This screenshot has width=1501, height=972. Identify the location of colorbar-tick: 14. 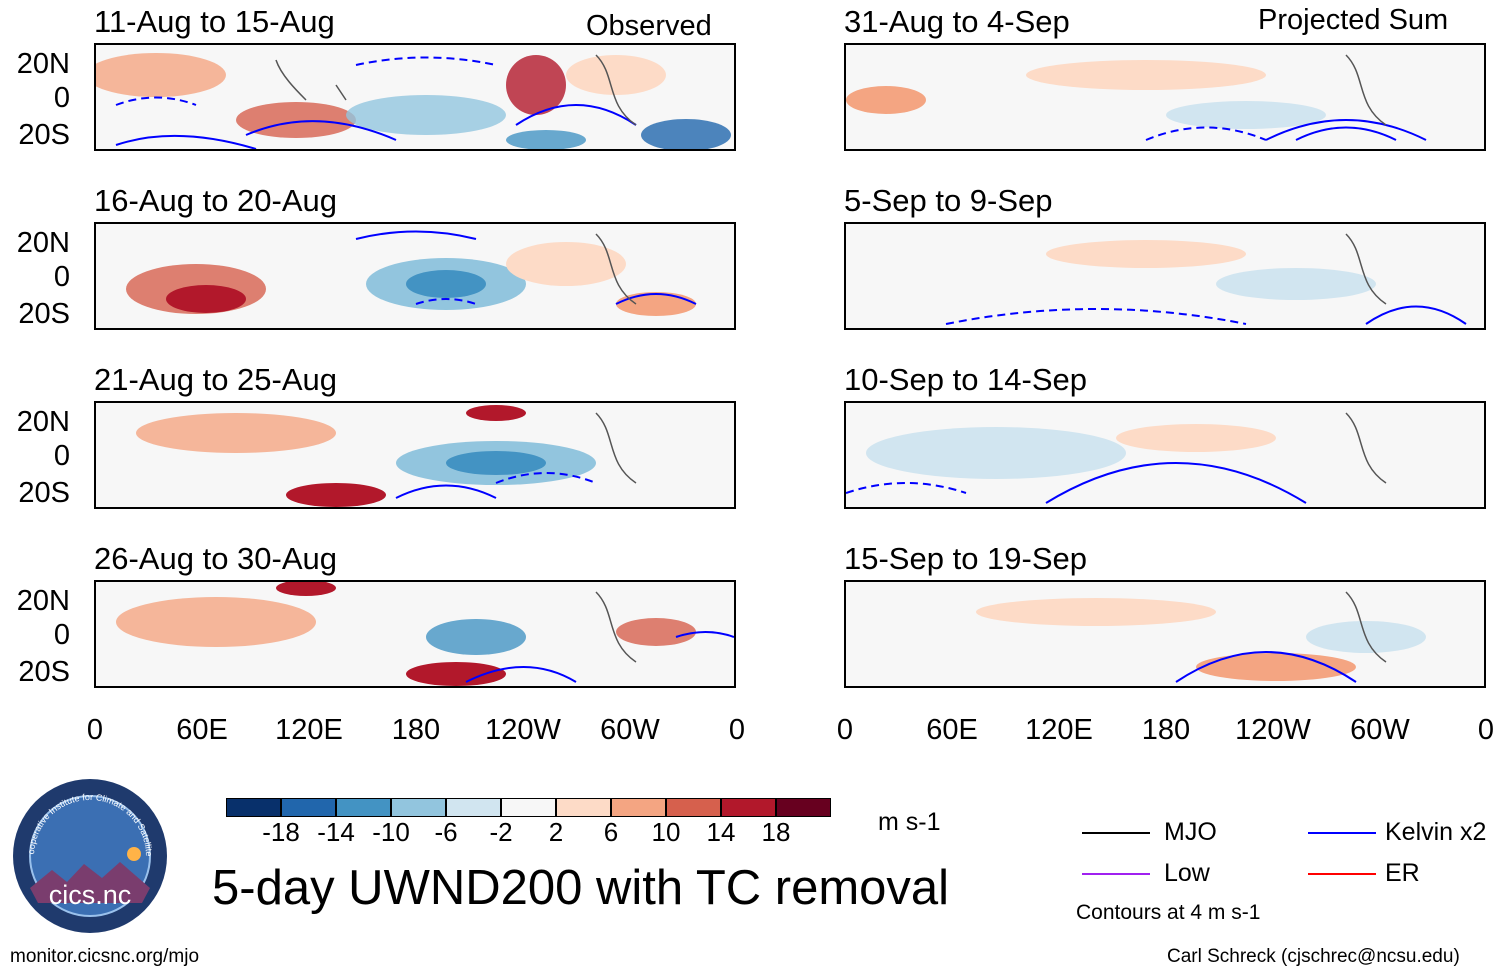
(721, 832).